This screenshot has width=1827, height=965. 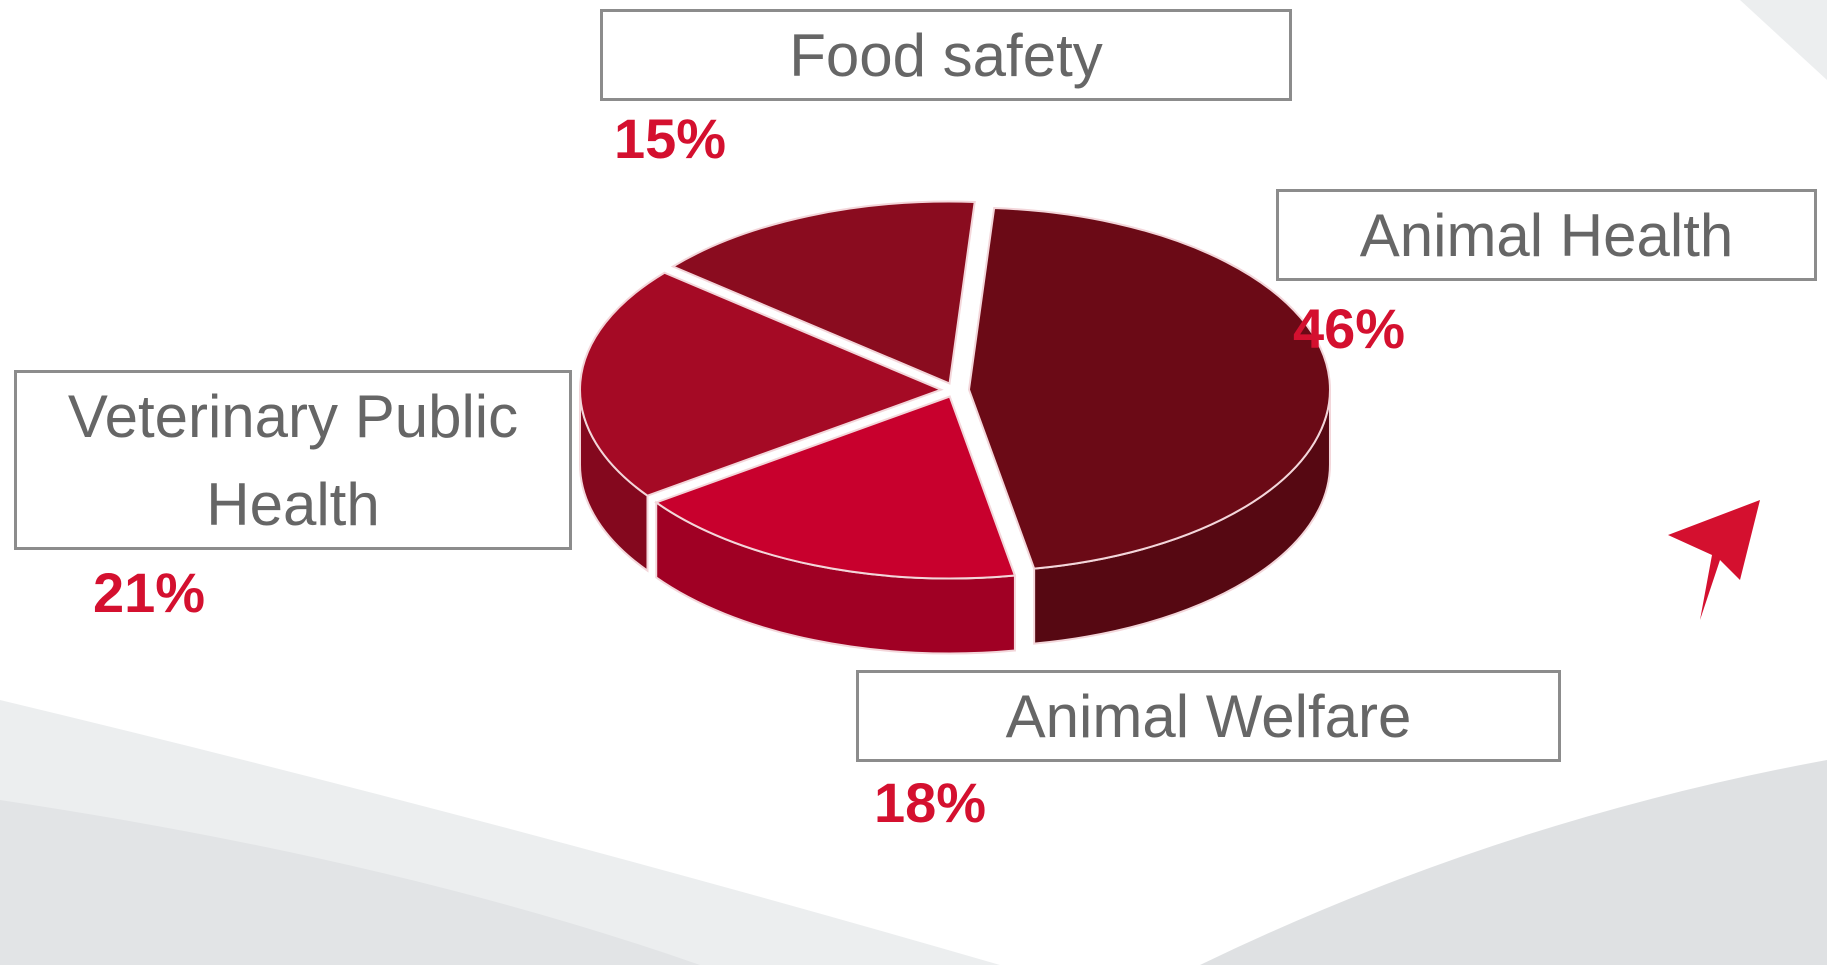 What do you see at coordinates (1349, 328) in the screenshot?
I see `value-label: 46%` at bounding box center [1349, 328].